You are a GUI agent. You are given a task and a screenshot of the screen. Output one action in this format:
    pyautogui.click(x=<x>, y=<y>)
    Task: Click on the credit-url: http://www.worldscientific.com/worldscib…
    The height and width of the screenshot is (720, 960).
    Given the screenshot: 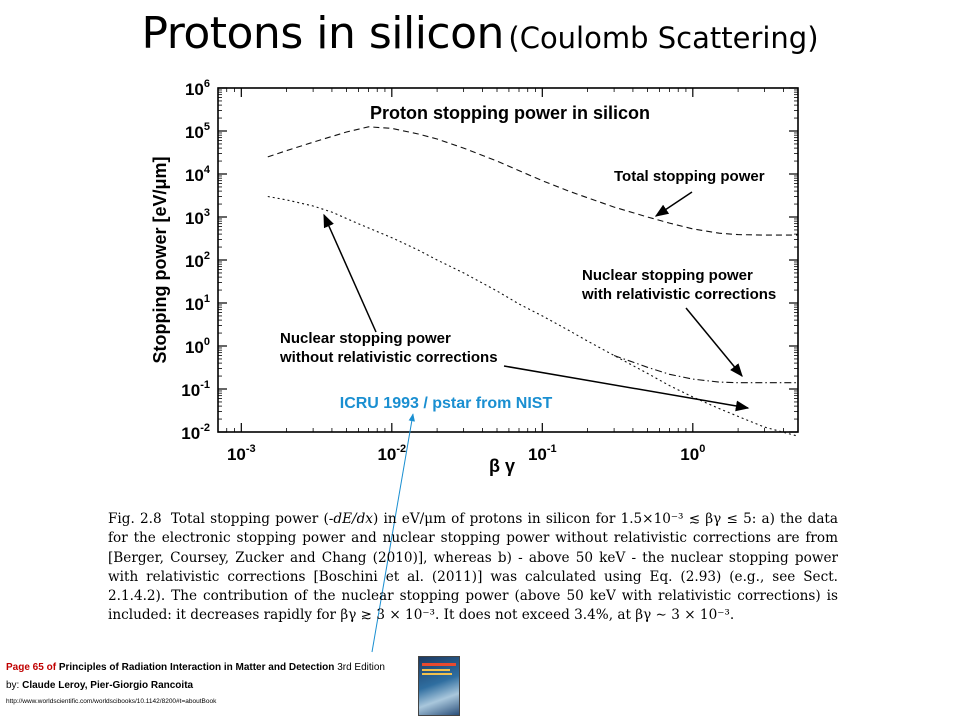 What is the action you would take?
    pyautogui.click(x=111, y=701)
    